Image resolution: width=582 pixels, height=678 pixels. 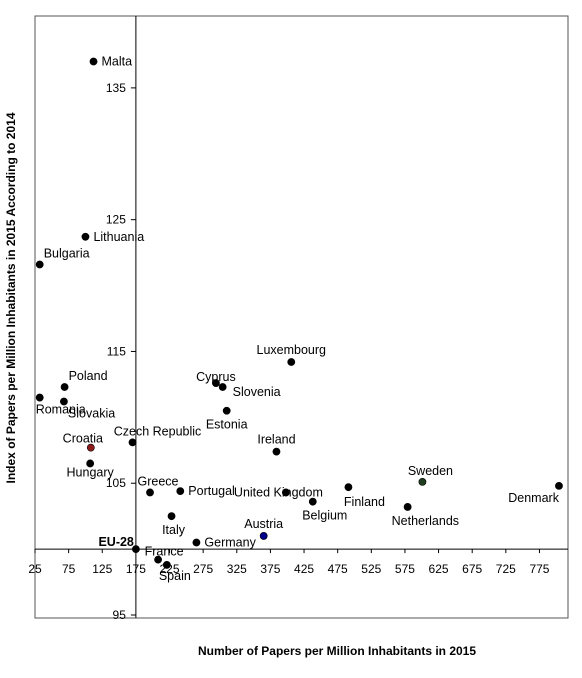 What do you see at coordinates (506, 569) in the screenshot?
I see `x-tick-label: 725` at bounding box center [506, 569].